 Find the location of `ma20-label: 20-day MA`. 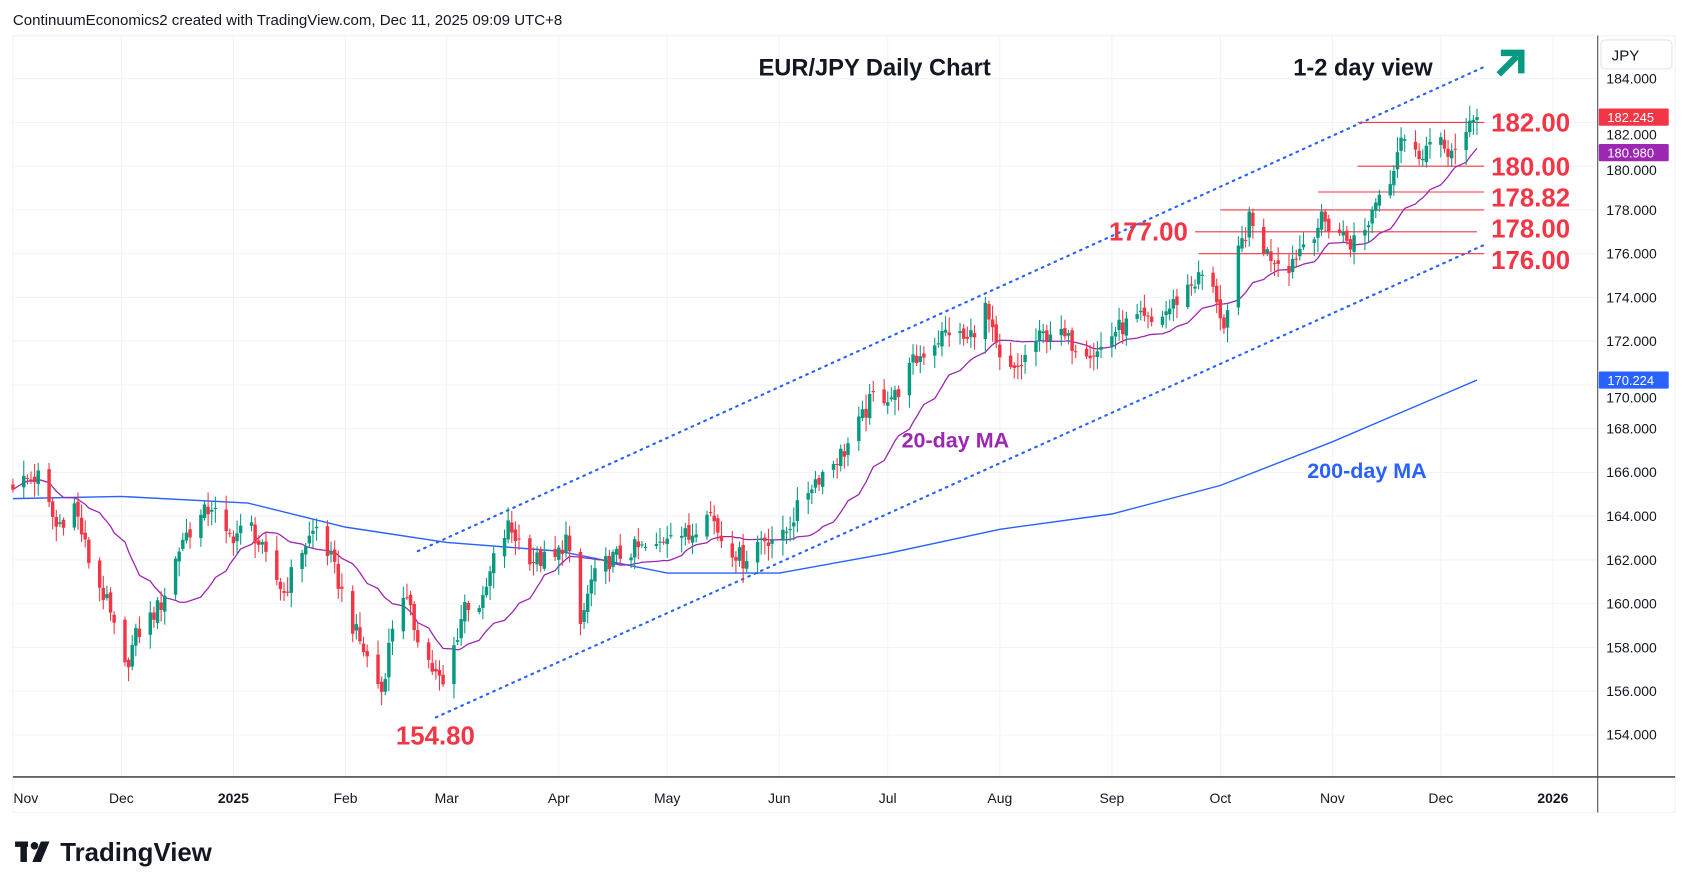

ma20-label: 20-day MA is located at coordinates (956, 441).